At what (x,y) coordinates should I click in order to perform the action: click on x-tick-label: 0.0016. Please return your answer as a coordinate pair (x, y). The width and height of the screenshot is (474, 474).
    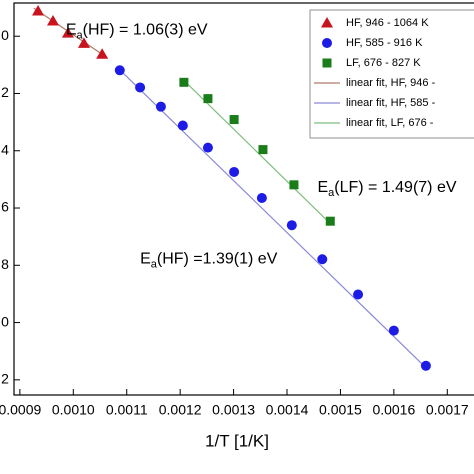
    Looking at the image, I should click on (393, 410).